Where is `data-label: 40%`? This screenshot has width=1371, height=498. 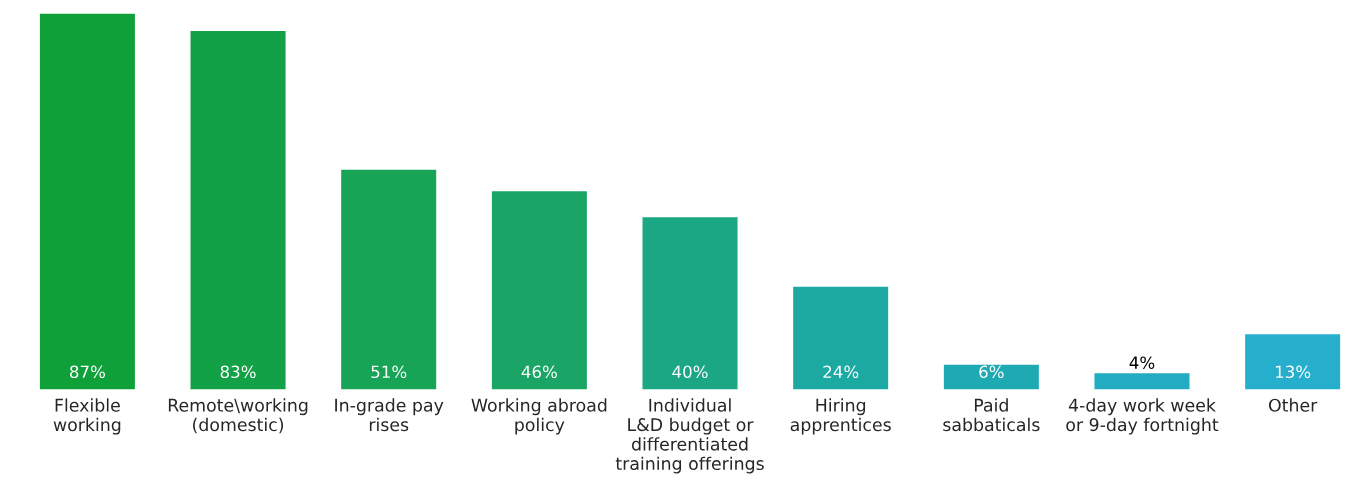 data-label: 40% is located at coordinates (690, 372).